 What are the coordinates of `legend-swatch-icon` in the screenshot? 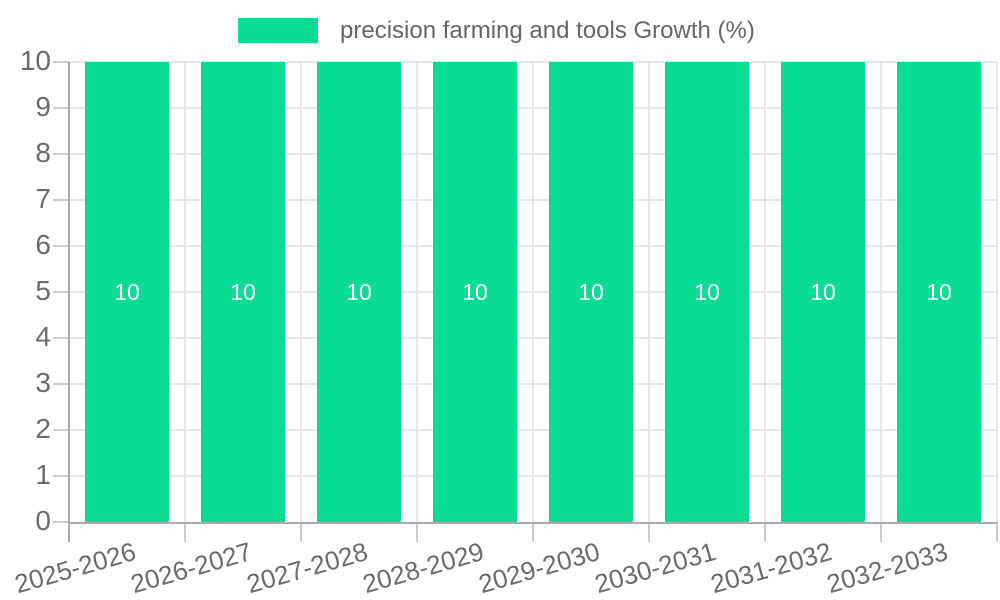 It's located at (278, 30).